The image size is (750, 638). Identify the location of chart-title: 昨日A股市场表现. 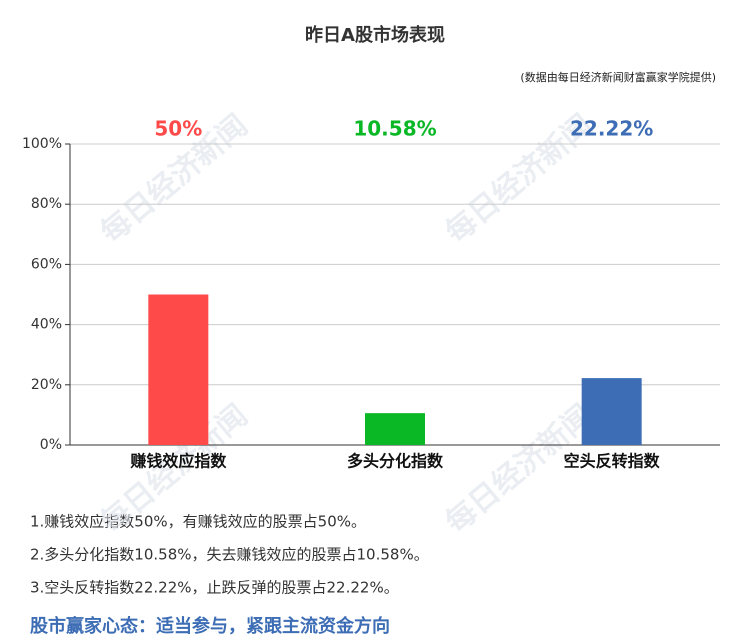
(375, 35).